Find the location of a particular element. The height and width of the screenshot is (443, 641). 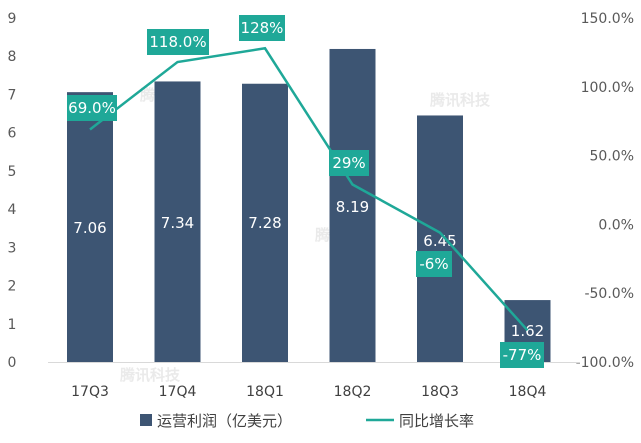

line-value-label: 29% is located at coordinates (348, 163).